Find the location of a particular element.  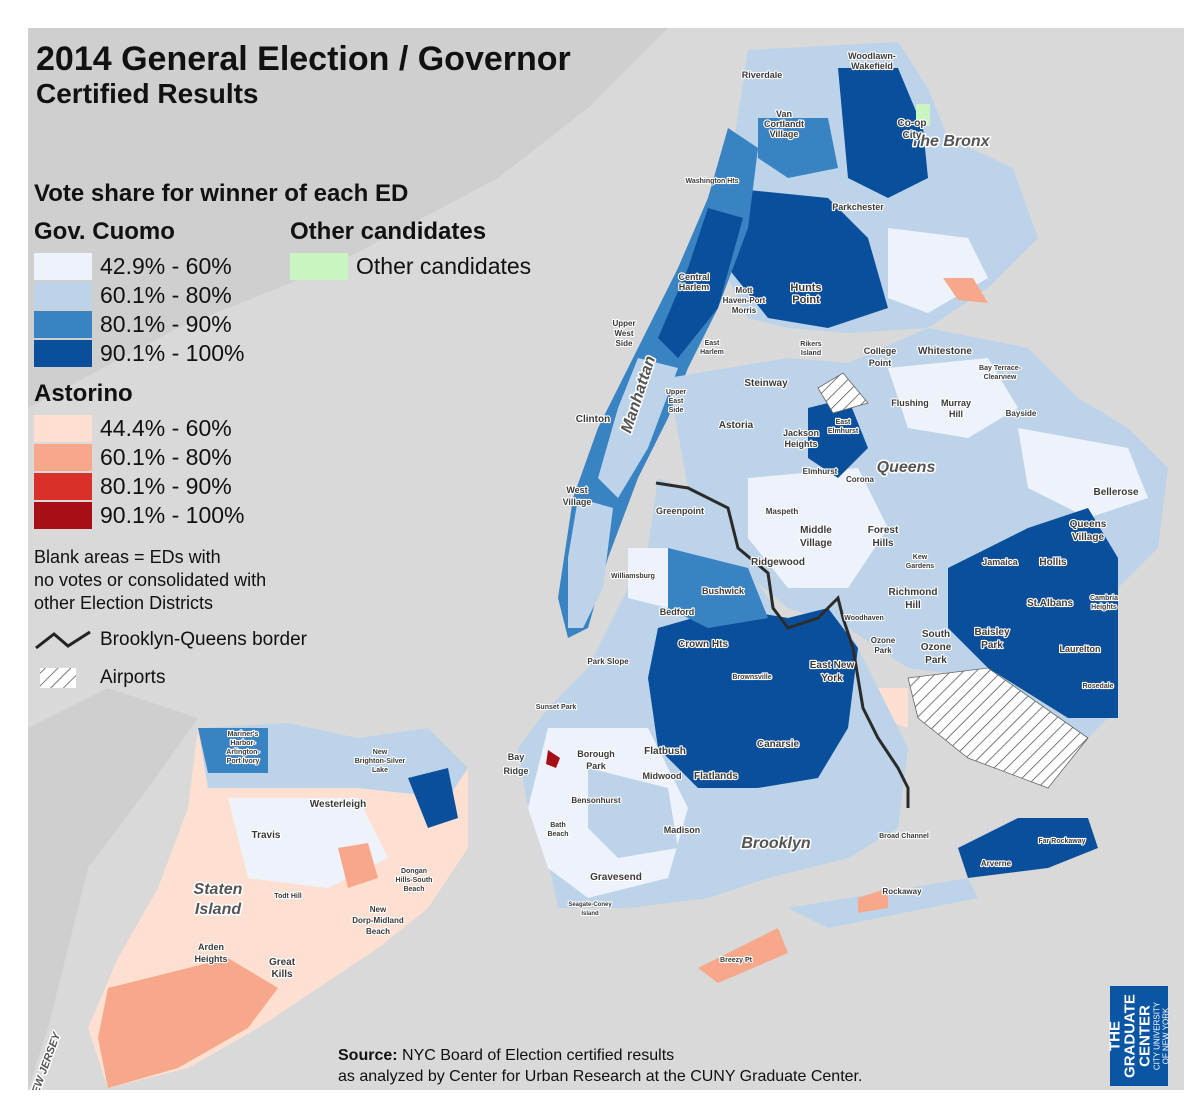

place-label: Steinway is located at coordinates (766, 383).